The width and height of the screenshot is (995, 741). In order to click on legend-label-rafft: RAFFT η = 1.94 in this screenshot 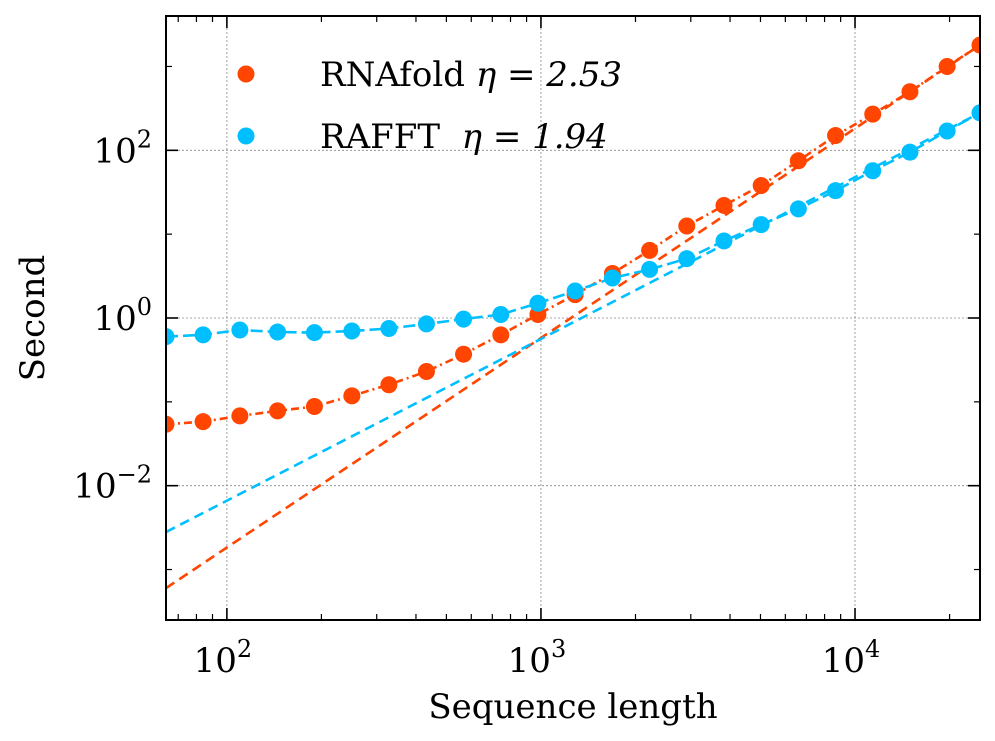, I will do `click(464, 137)`.